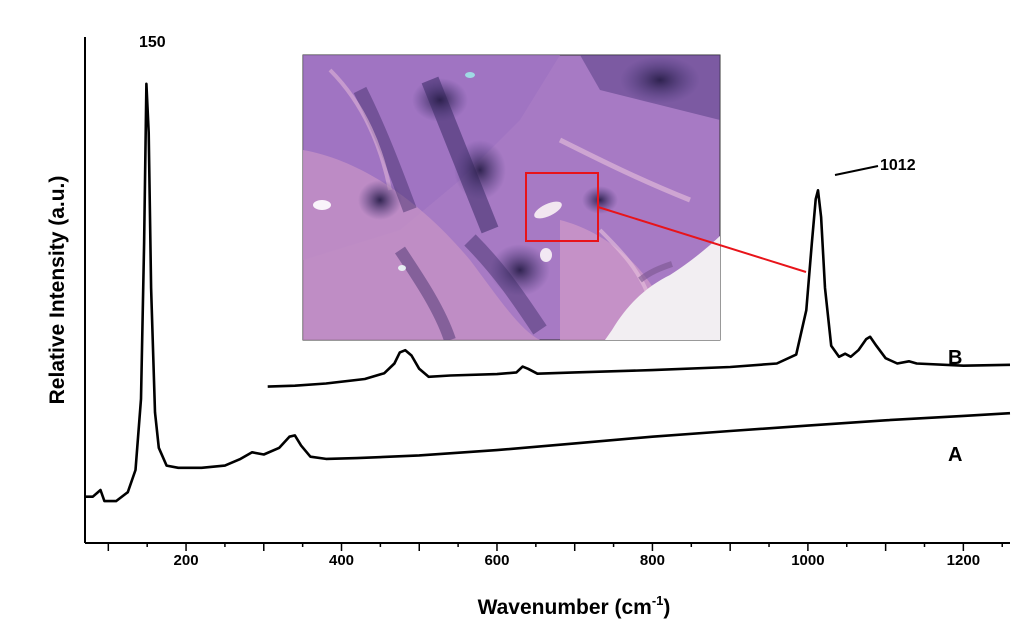 Image resolution: width=1024 pixels, height=639 pixels. What do you see at coordinates (963, 560) in the screenshot?
I see `x-tick-label: 1200` at bounding box center [963, 560].